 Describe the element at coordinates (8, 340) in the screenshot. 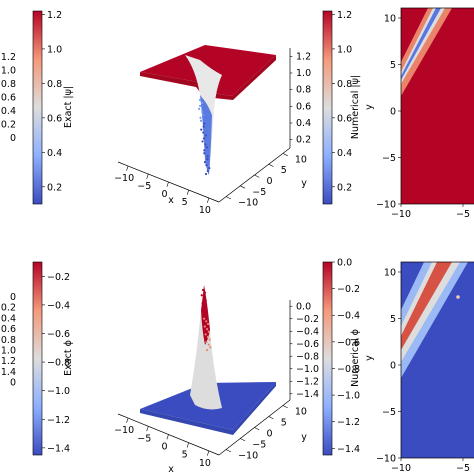

I see `left-partial-ticks-2: 0−0.2−0.4−0.6−0.8−1.0−1.2−1.40` at that location.